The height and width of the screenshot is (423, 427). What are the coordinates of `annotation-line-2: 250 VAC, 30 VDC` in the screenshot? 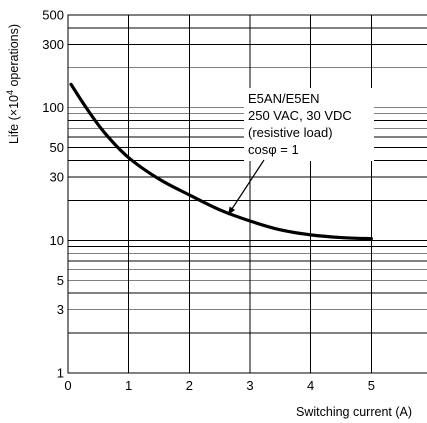 It's located at (300, 115).